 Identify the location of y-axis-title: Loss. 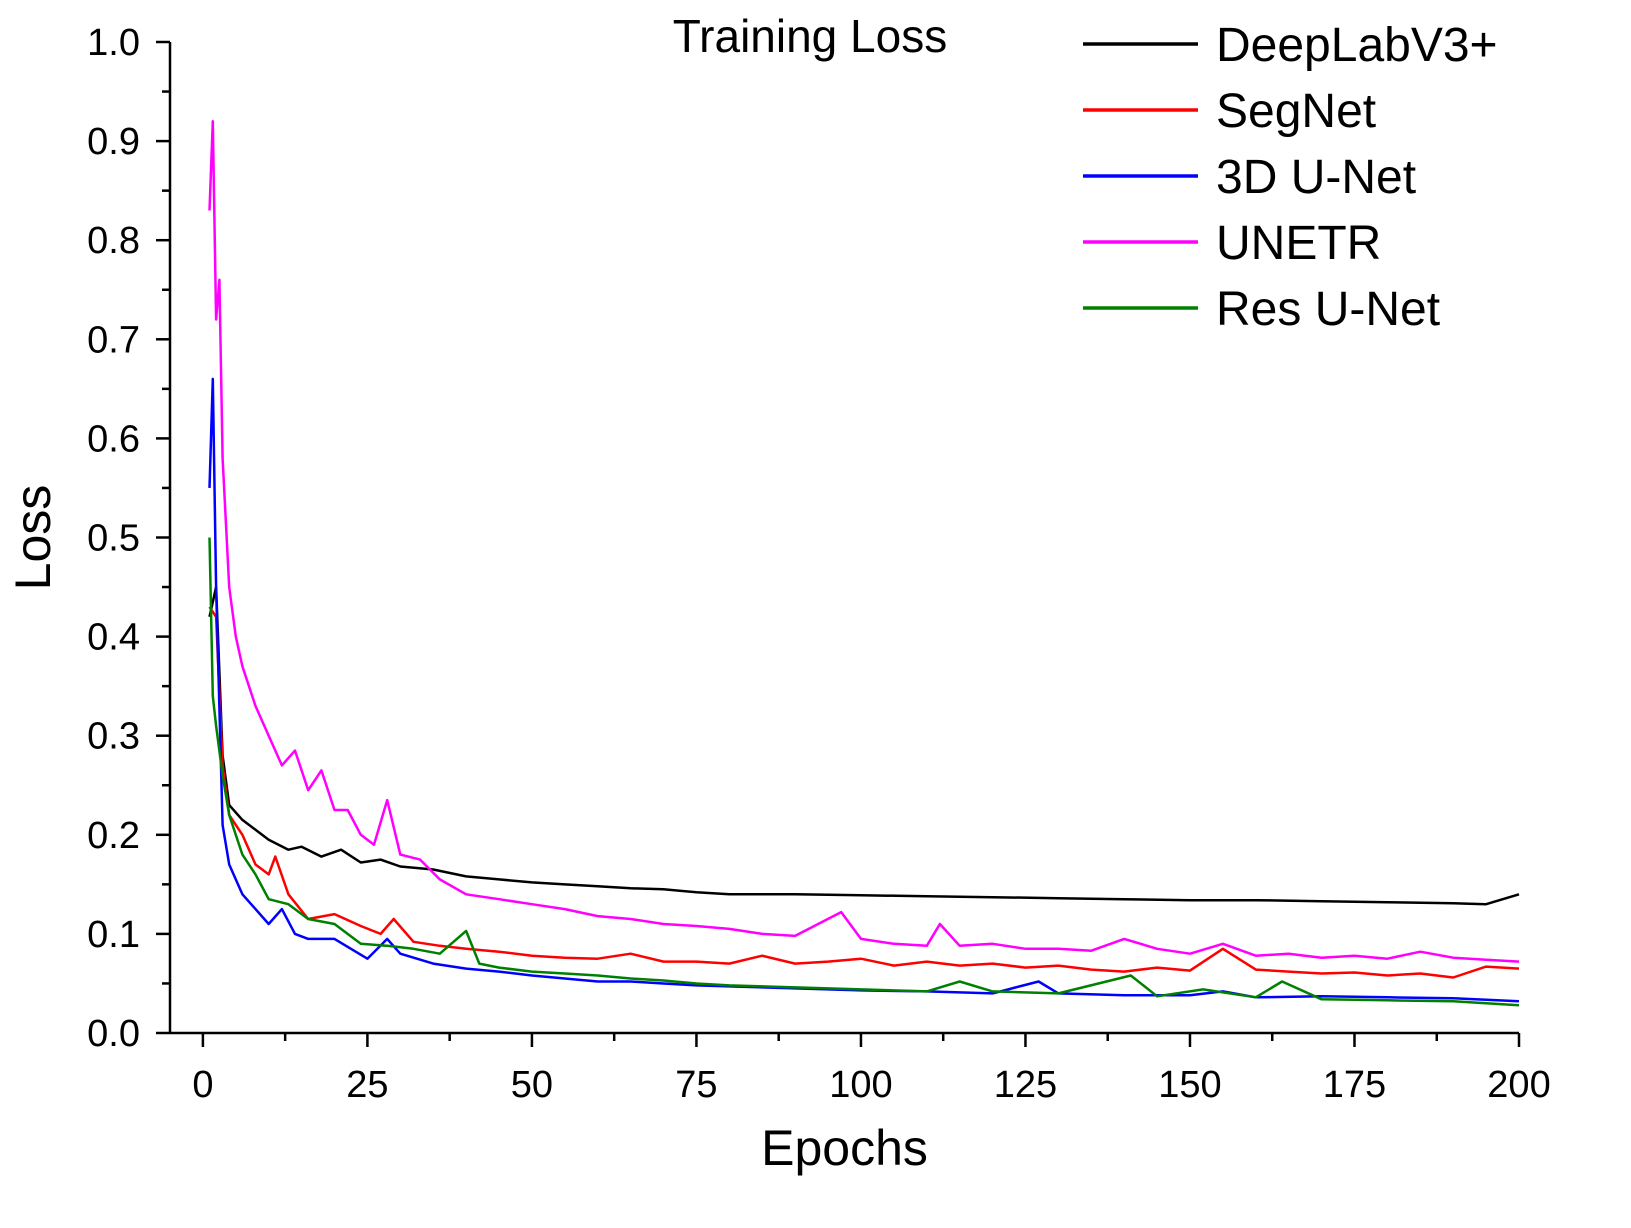
(33, 538).